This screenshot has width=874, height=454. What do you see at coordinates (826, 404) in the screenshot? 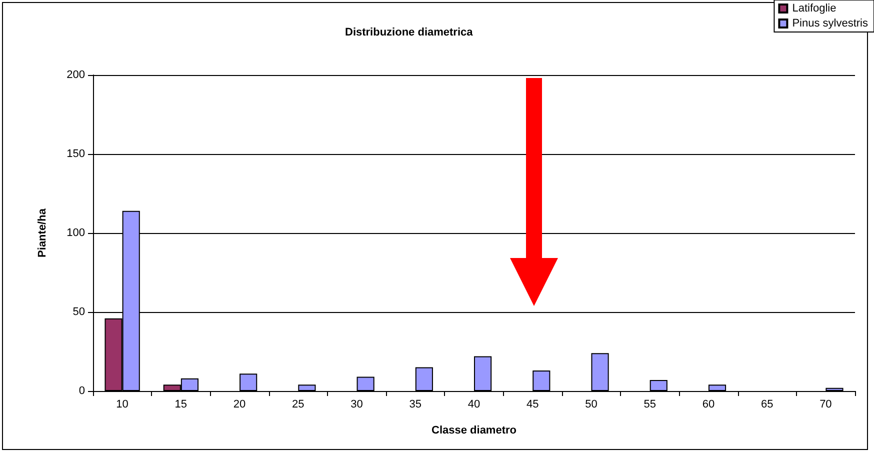
I see `x-tick-label: 70` at bounding box center [826, 404].